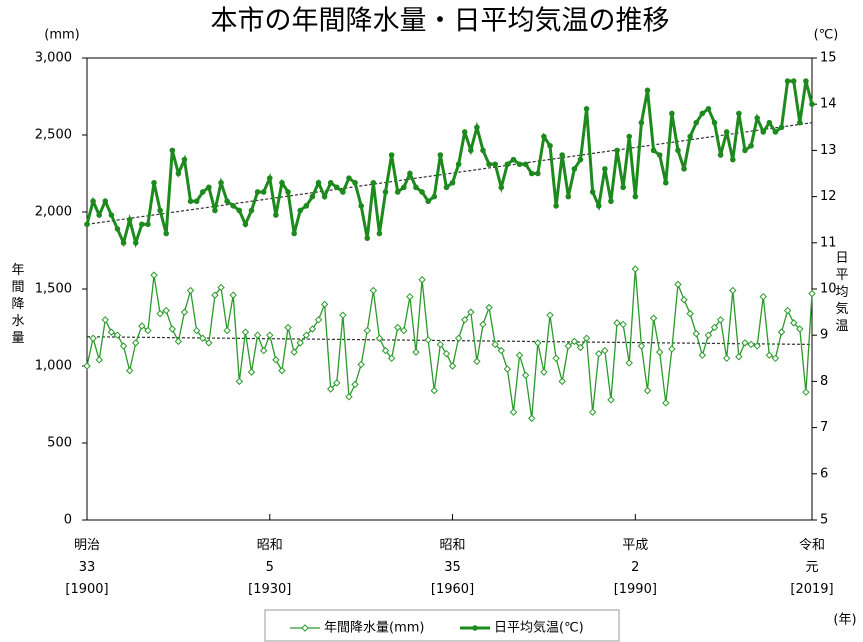 This screenshot has width=863, height=642. What do you see at coordinates (53, 212) in the screenshot?
I see `y-tick-label: 2,000` at bounding box center [53, 212].